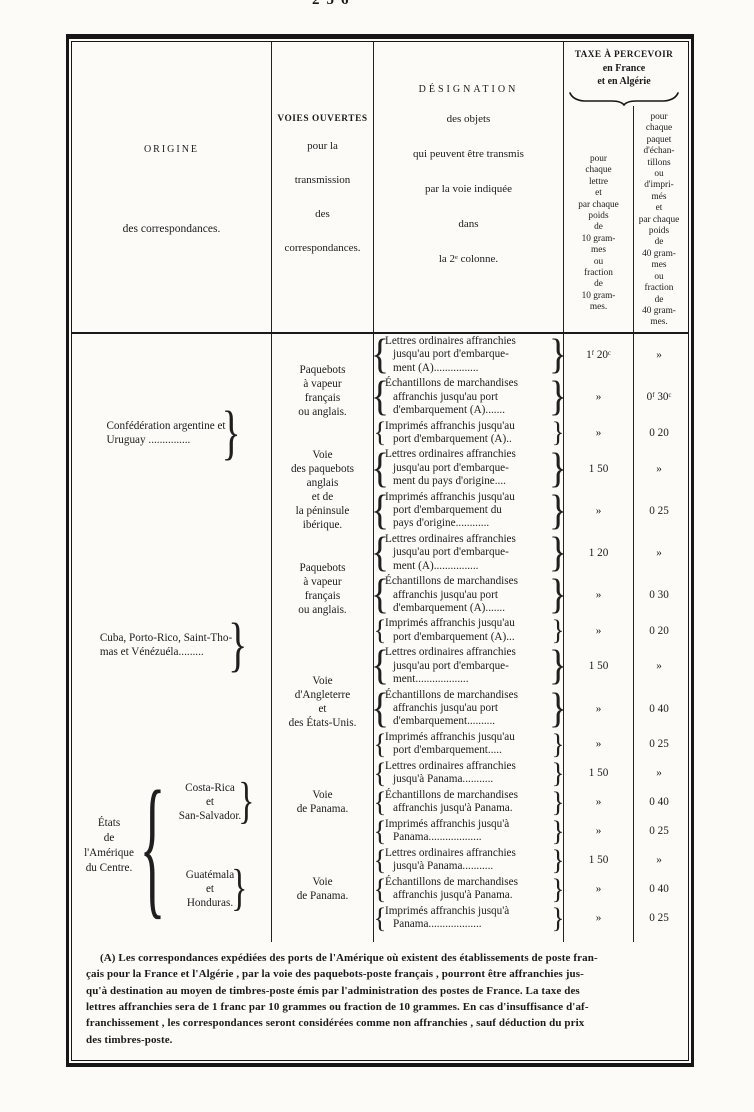 This screenshot has height=1112, width=754. I want to click on header-designation-line: par la voie indiquée, so click(468, 189).